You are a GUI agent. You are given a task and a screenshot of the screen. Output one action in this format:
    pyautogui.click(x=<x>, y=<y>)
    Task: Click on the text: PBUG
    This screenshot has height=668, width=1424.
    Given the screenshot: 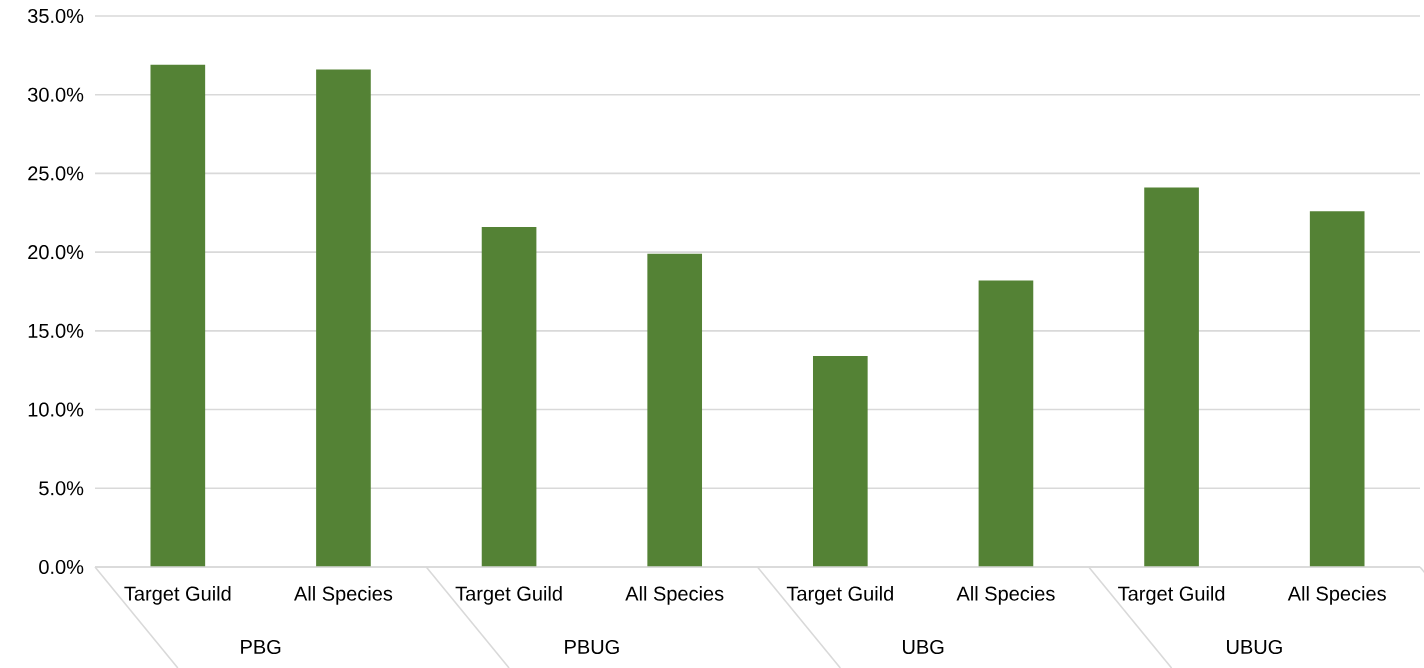 What is the action you would take?
    pyautogui.click(x=592, y=647)
    